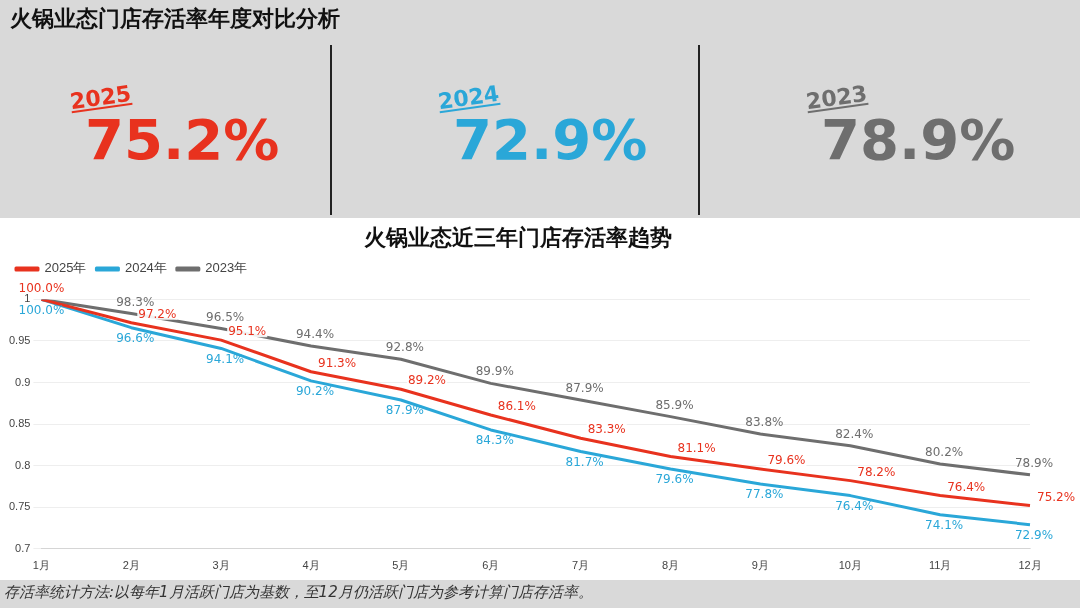 The height and width of the screenshot is (608, 1080). Describe the element at coordinates (696, 447) in the screenshot. I see `data-label: 81.1%` at that location.